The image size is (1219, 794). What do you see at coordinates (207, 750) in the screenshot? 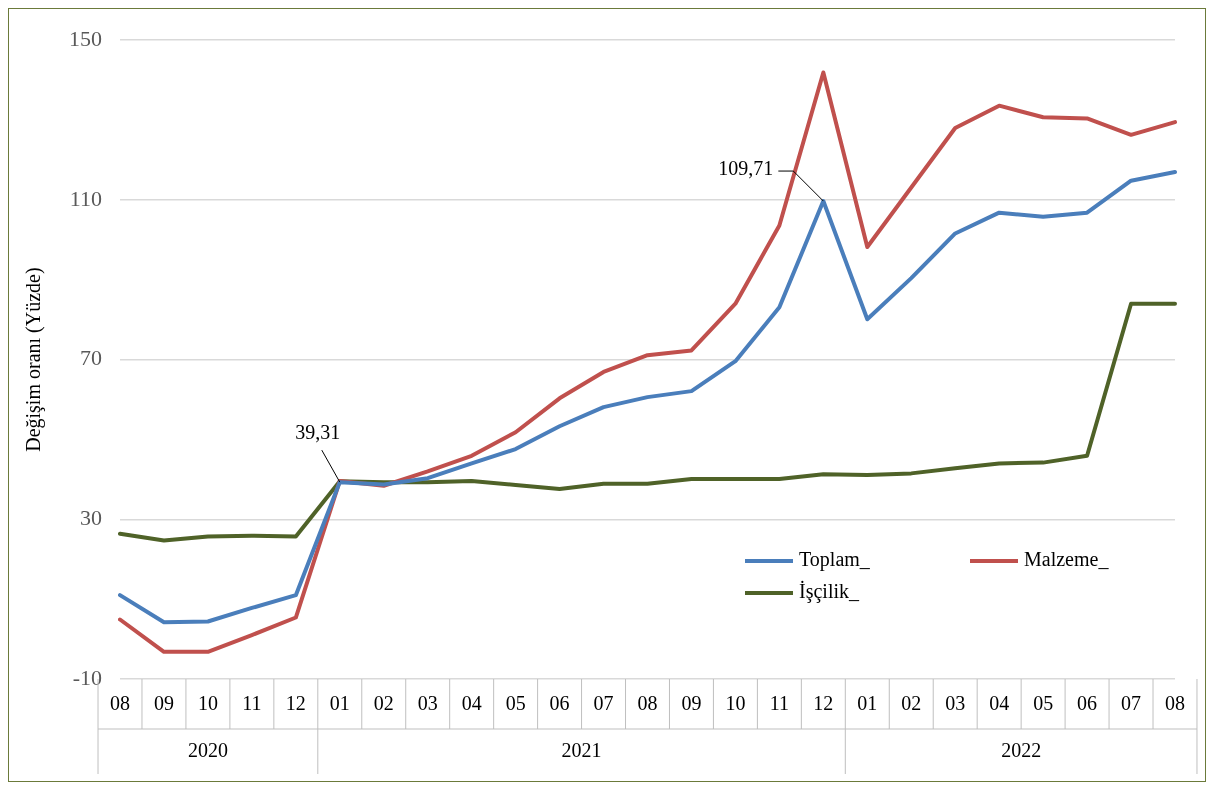
I see `text: 2020` at bounding box center [207, 750].